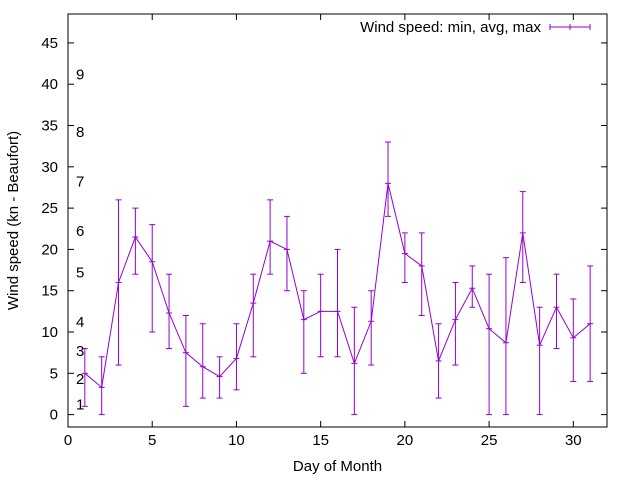 This screenshot has width=640, height=480. I want to click on x-tick-label: 25, so click(489, 440).